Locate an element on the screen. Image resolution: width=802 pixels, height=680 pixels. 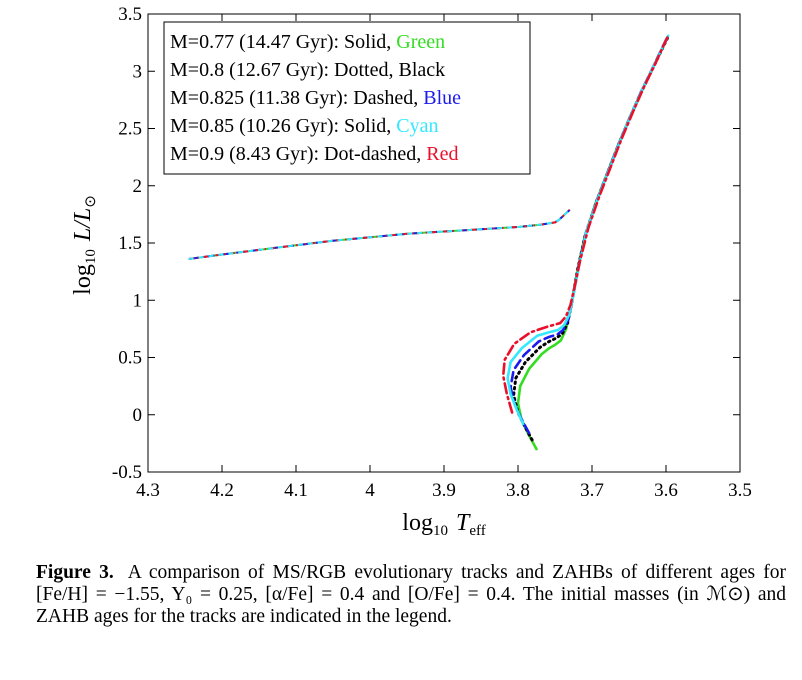
x-tick-label-2: 4.1 is located at coordinates (296, 490).